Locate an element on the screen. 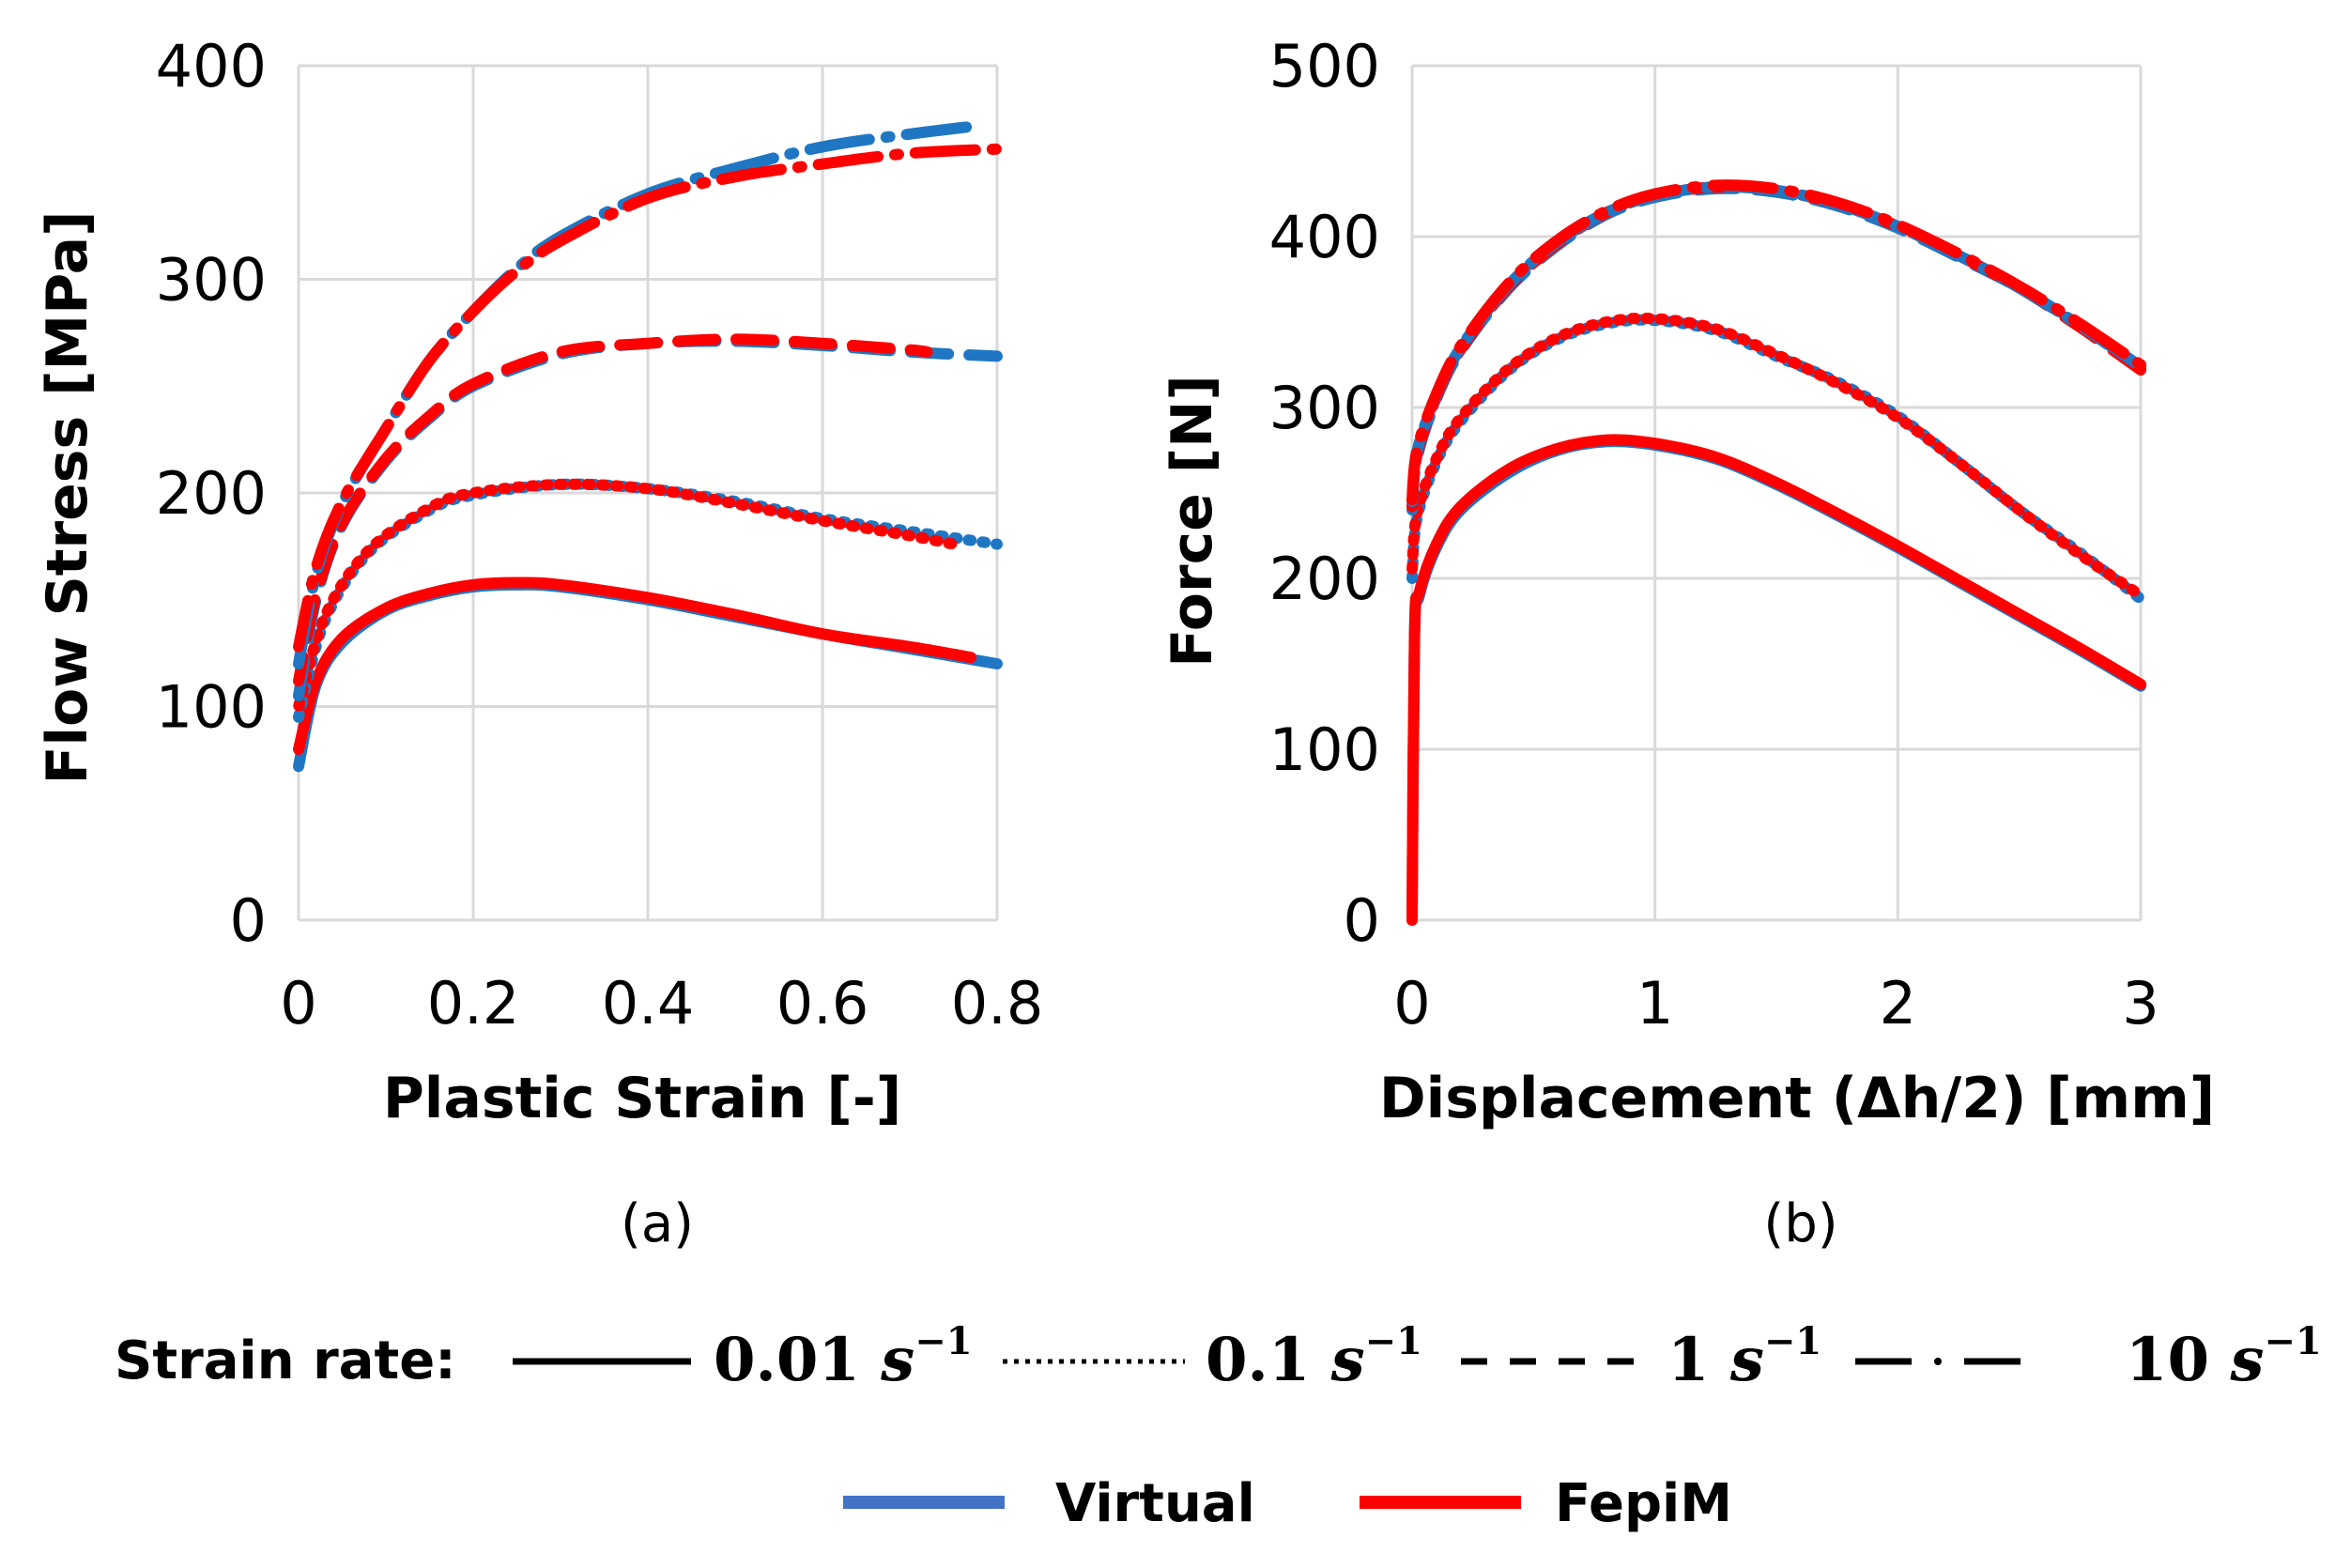 This screenshot has width=2351, height=1568. x-tick-label: 3 is located at coordinates (2141, 1004).